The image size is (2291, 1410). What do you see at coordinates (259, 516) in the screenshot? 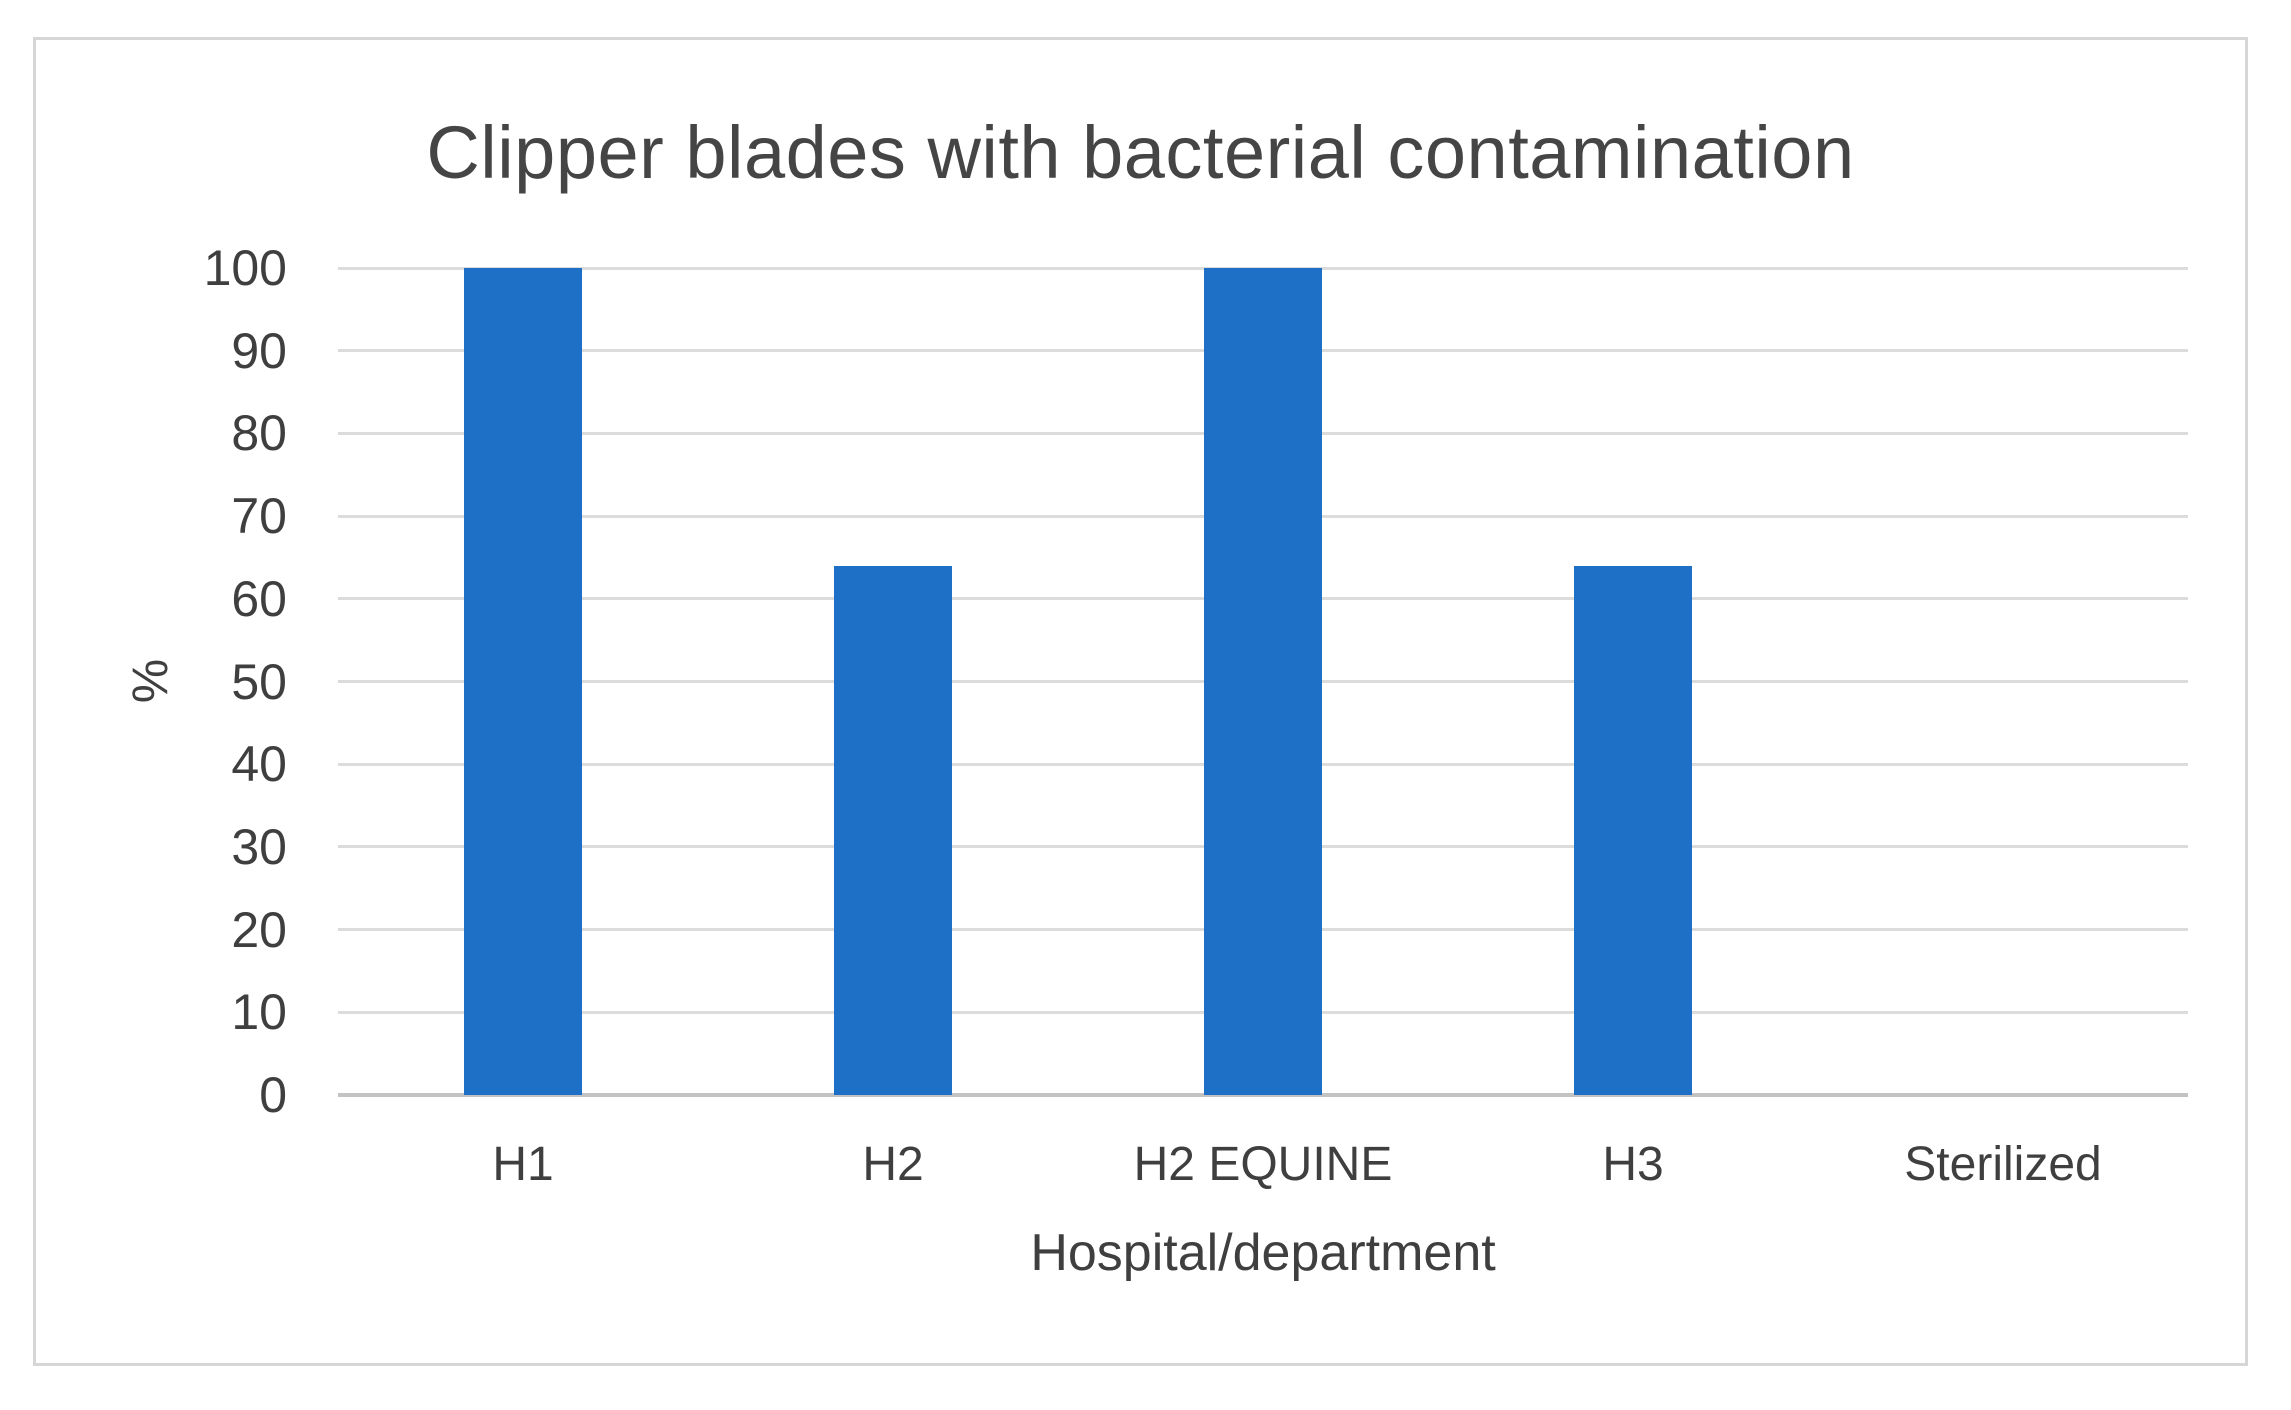
I see `y-tick-label: 70` at bounding box center [259, 516].